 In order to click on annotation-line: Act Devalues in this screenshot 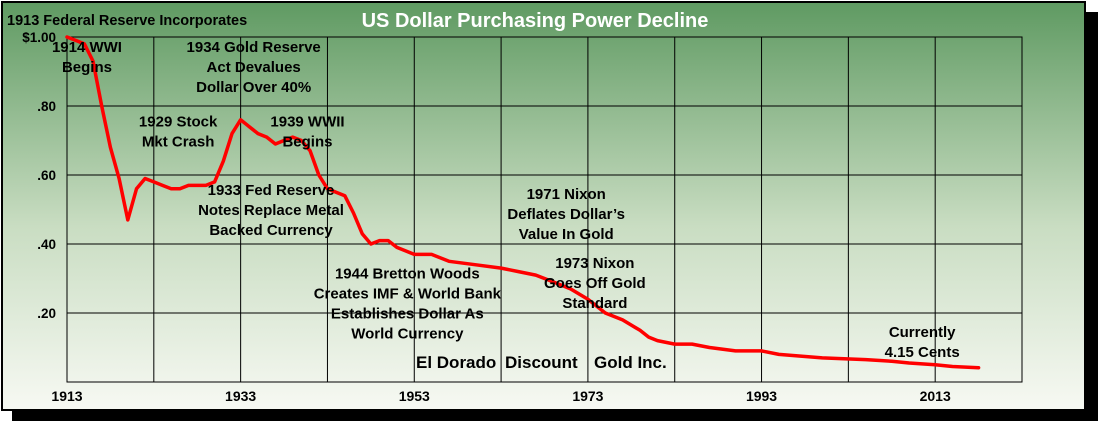, I will do `click(254, 67)`.